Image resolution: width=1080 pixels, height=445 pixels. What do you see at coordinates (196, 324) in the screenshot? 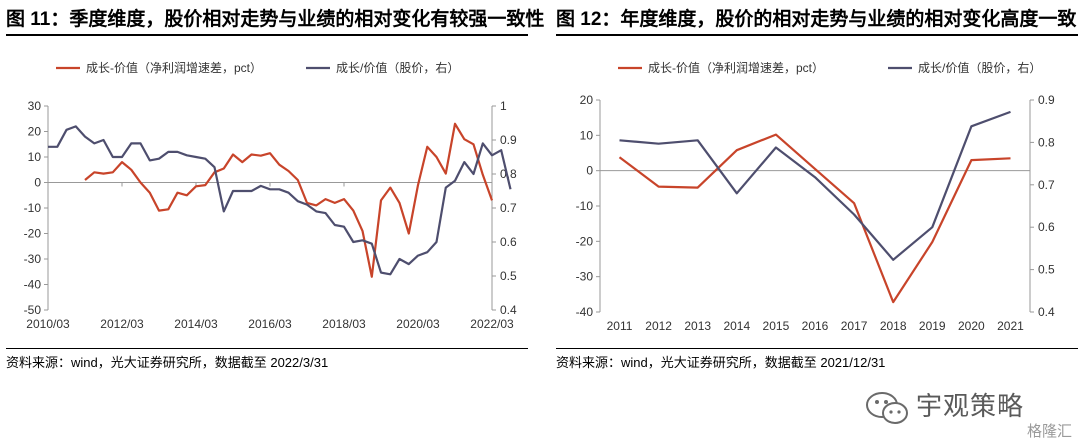
I see `x-tick-label: 2014/03` at bounding box center [196, 324].